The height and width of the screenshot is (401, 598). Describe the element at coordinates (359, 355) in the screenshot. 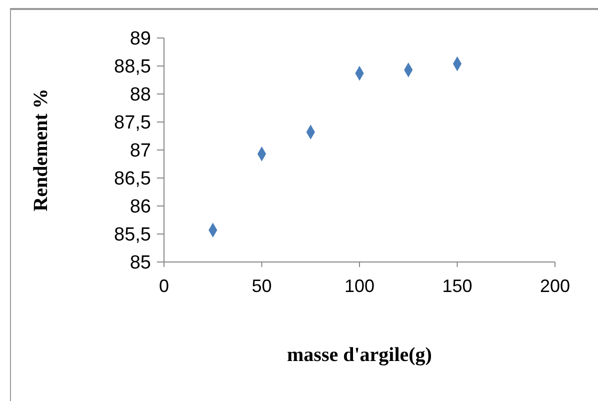

I see `x-axis-title: masse d'argile(g)` at that location.